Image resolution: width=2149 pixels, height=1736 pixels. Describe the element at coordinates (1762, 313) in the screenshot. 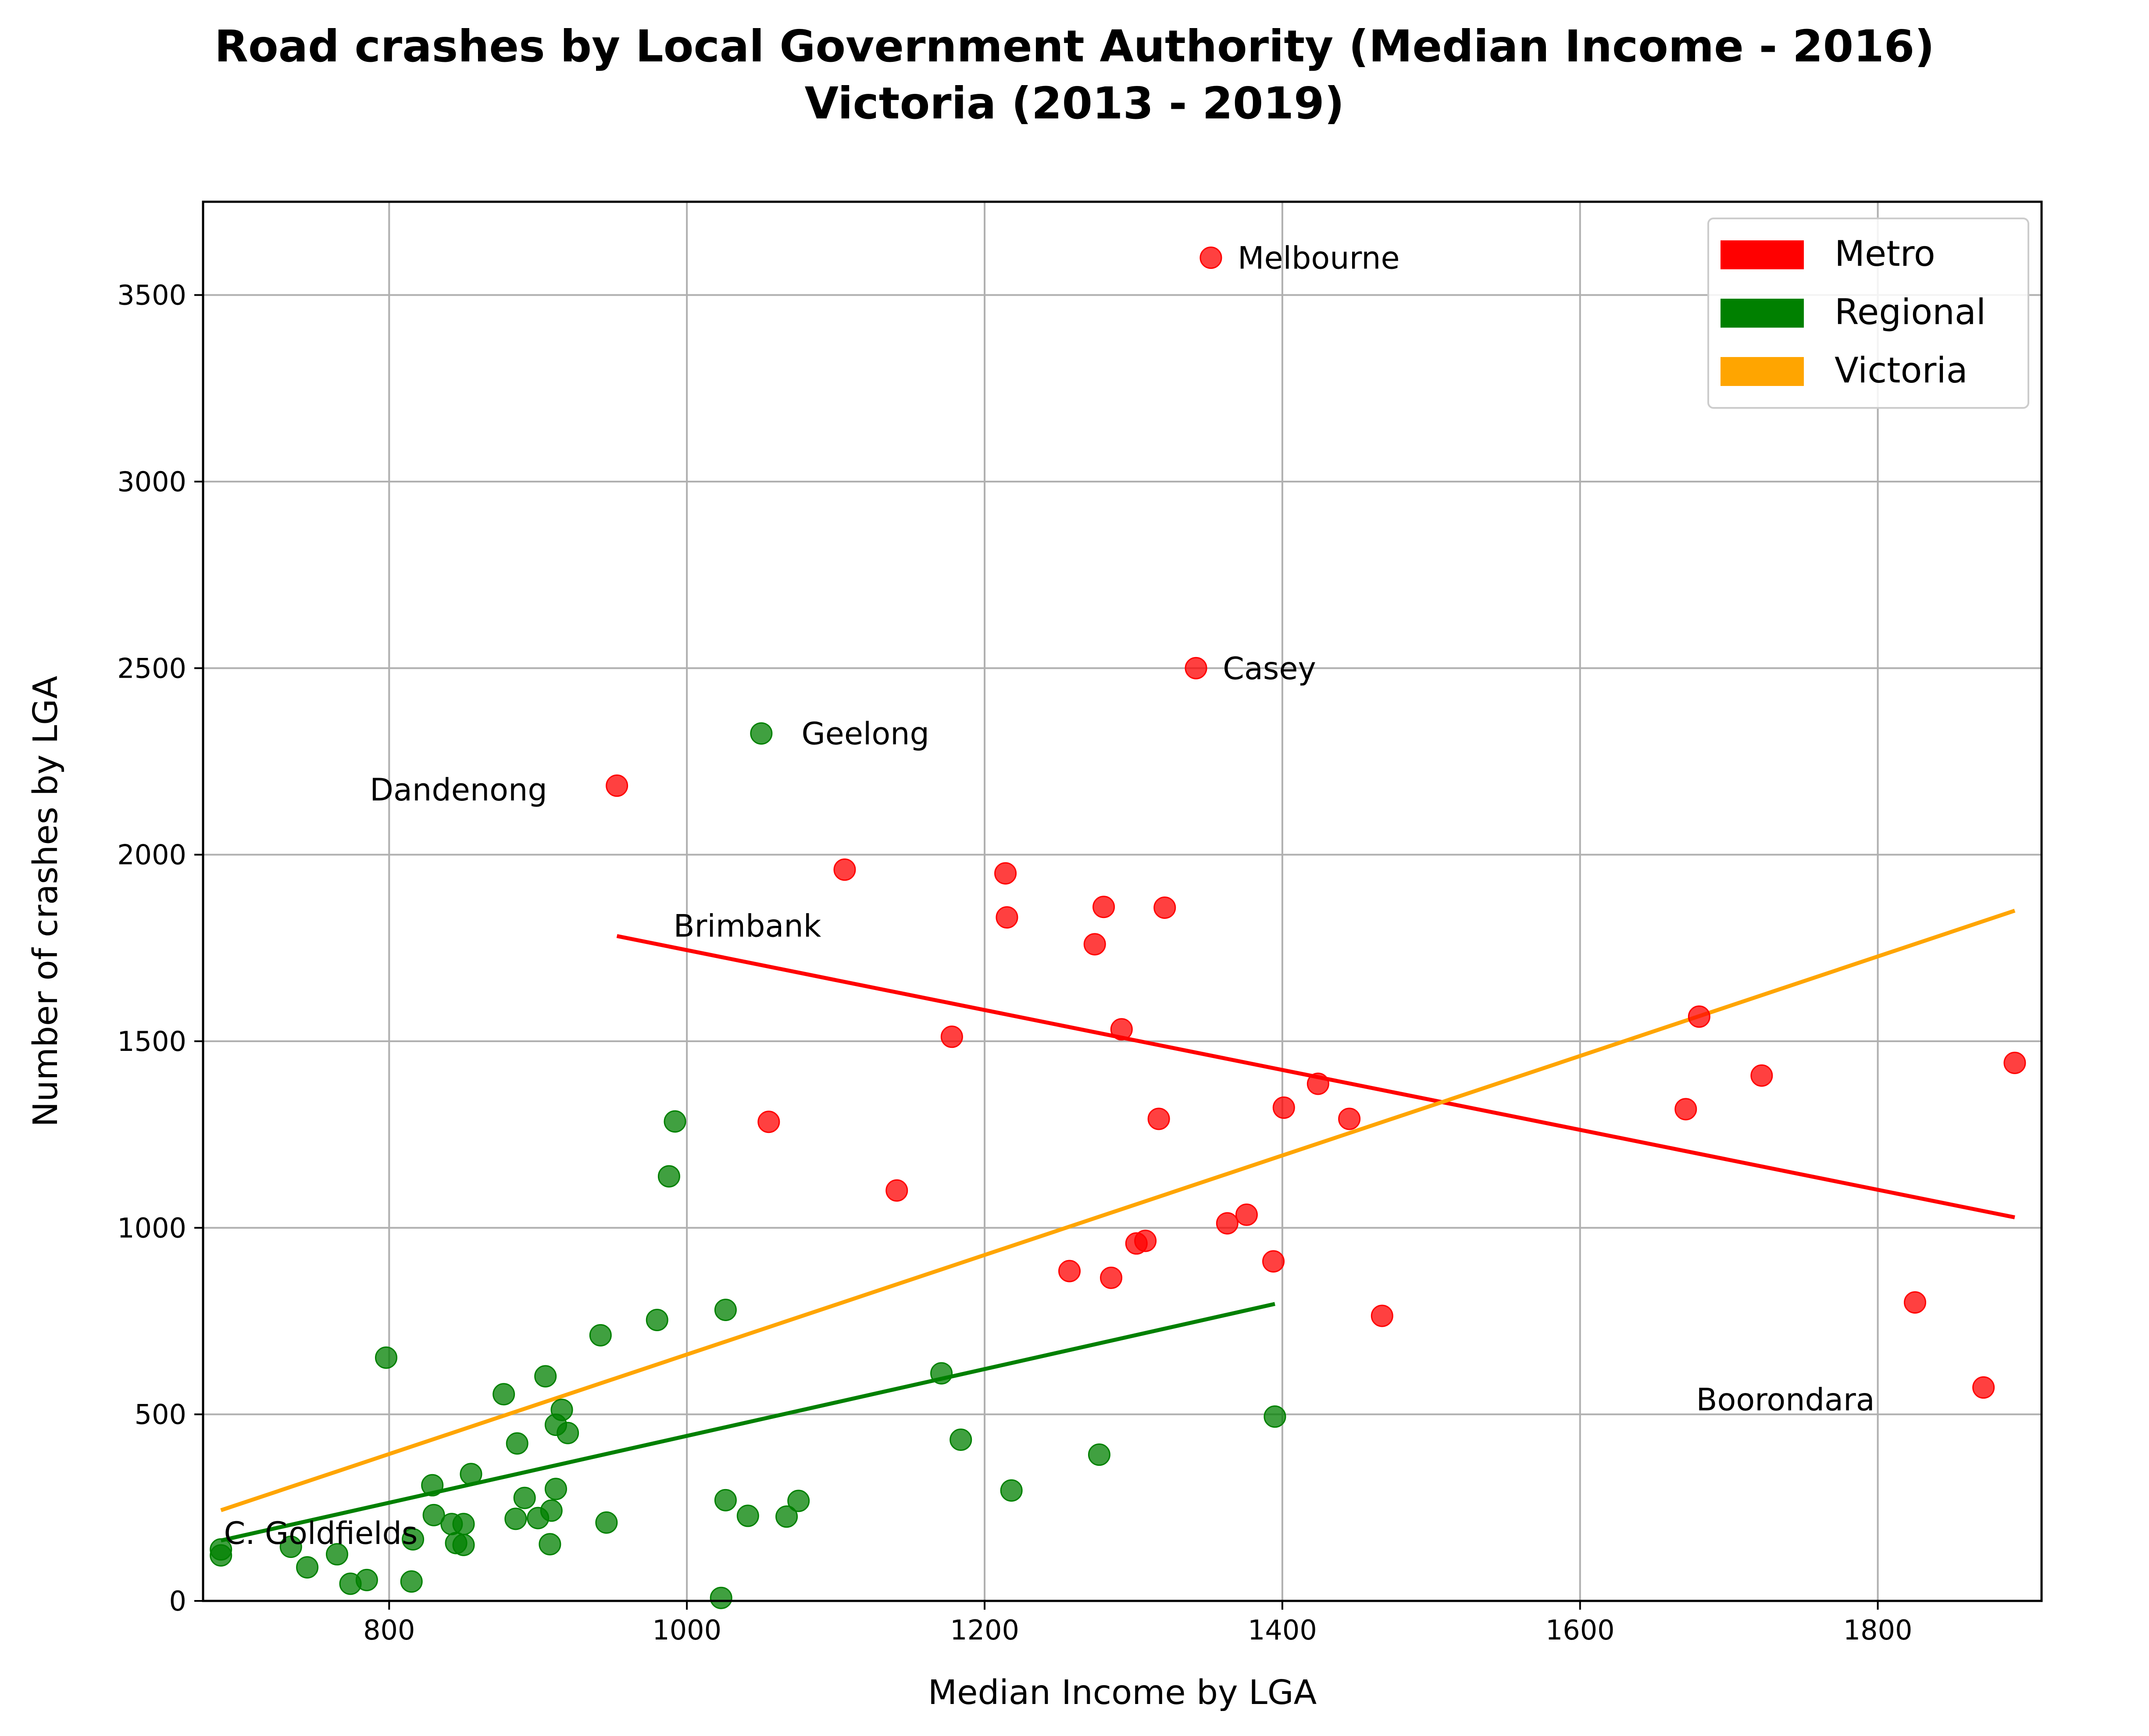

I see `legend-swatch-regional` at that location.